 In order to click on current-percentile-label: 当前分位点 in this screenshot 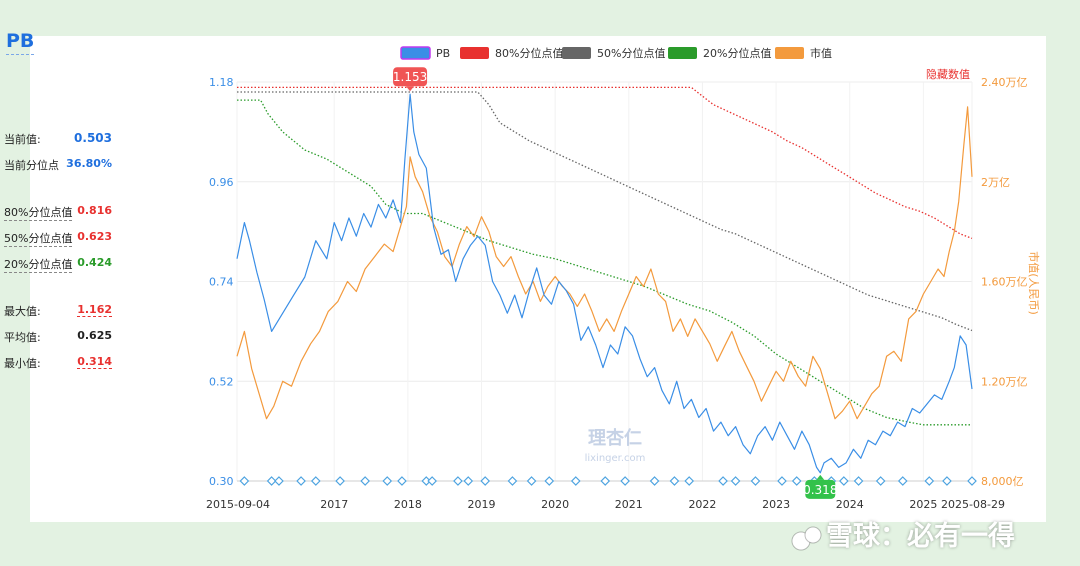, I will do `click(31, 165)`.